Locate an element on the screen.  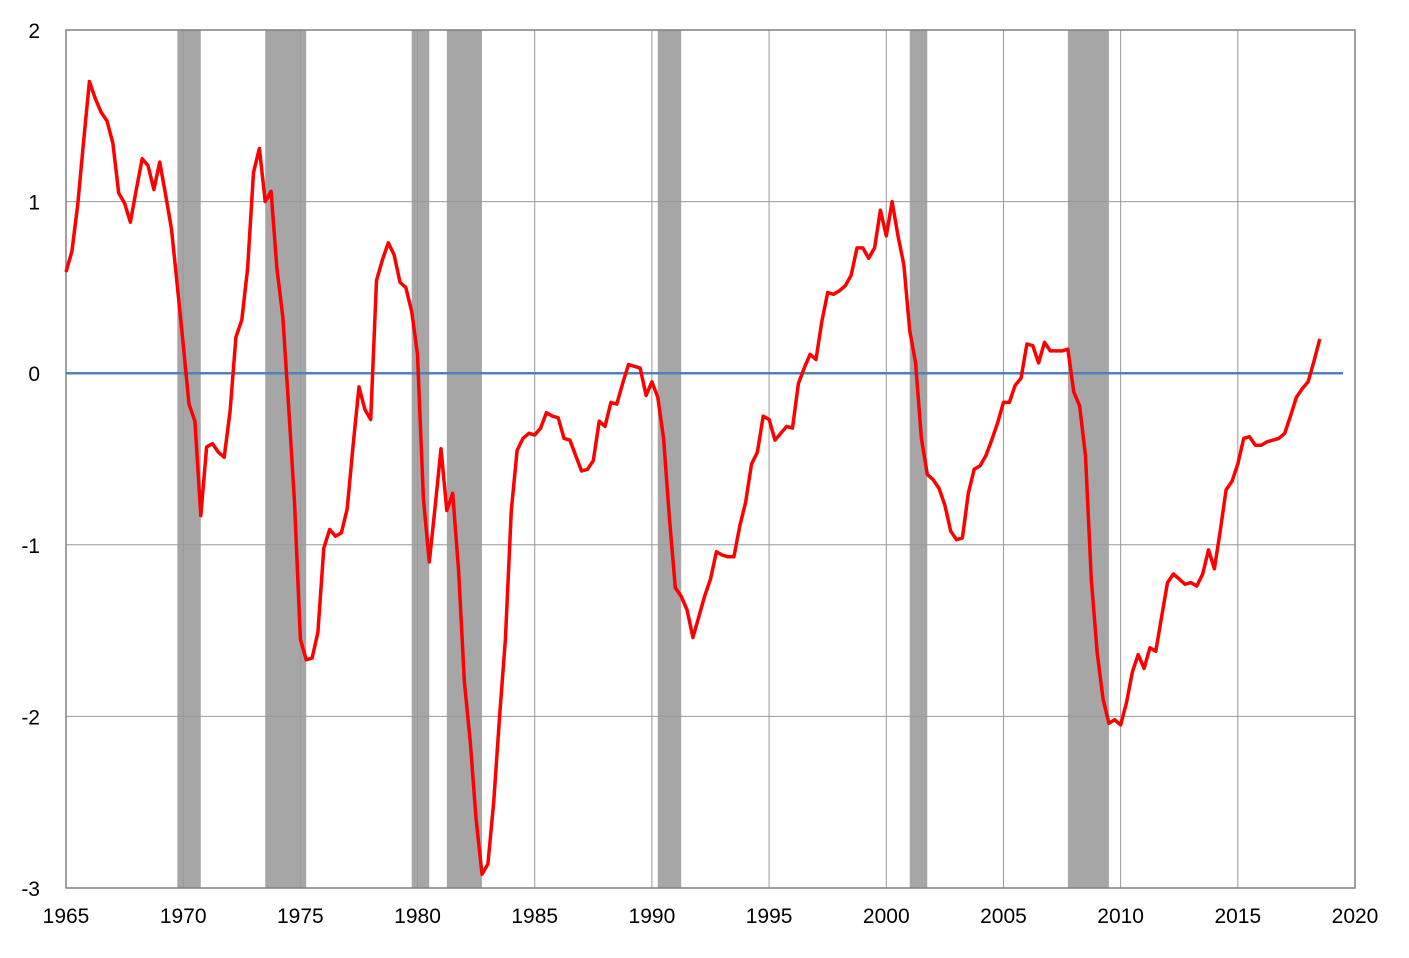
y-tick-label: -2 is located at coordinates (30, 717).